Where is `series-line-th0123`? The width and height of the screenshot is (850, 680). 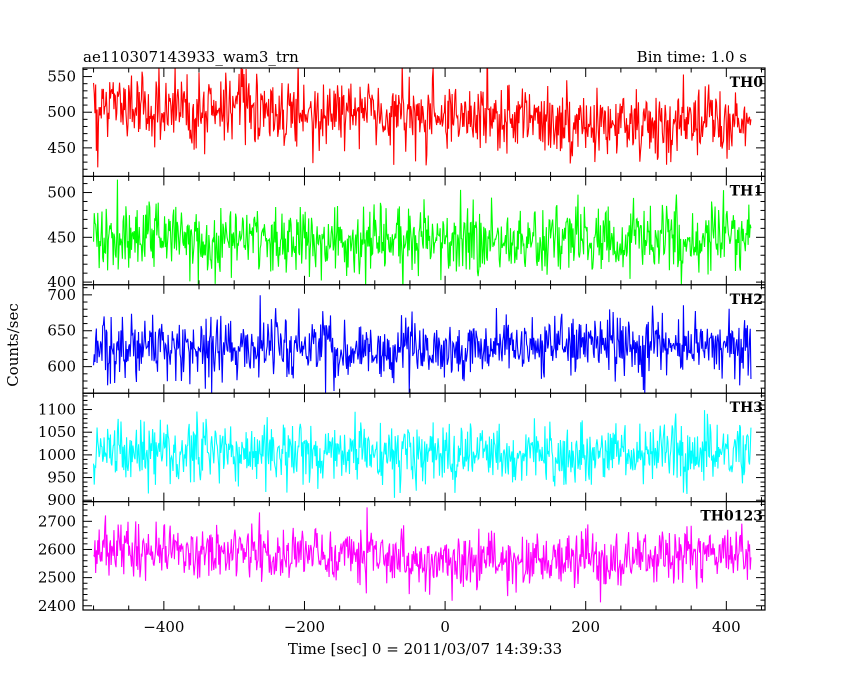
series-line-th0123 is located at coordinates (422, 555).